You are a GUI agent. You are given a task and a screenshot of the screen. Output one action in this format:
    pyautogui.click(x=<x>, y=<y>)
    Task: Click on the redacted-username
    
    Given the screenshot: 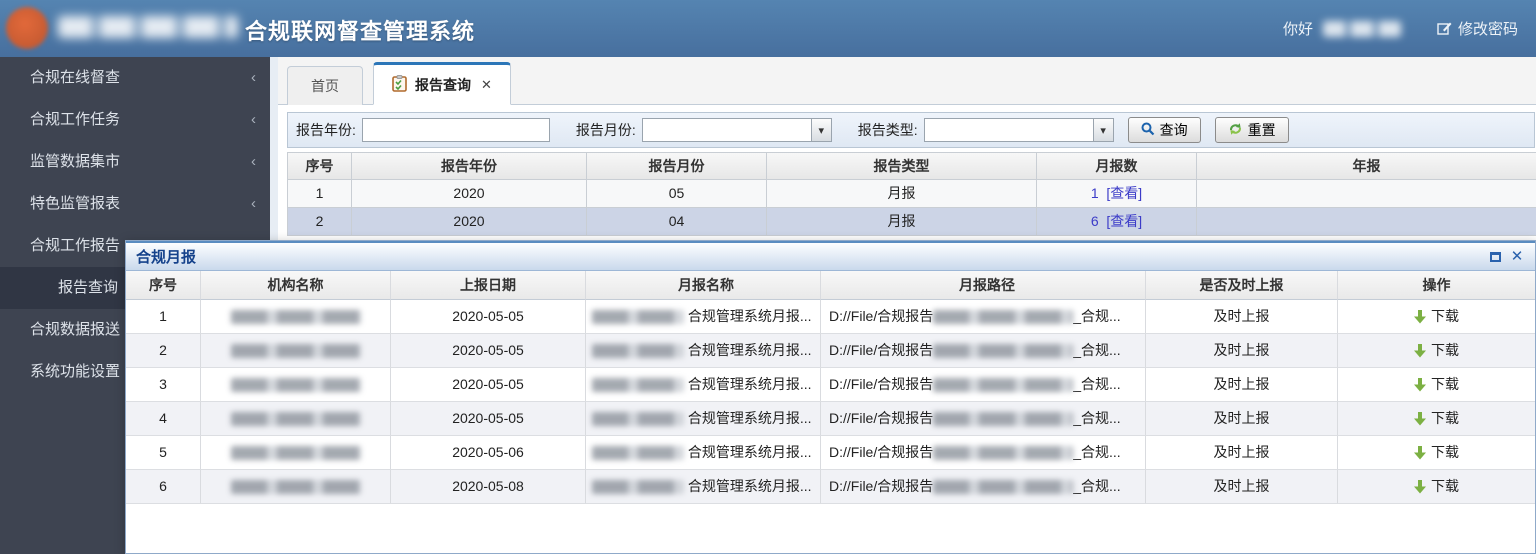 What is the action you would take?
    pyautogui.click(x=1361, y=28)
    